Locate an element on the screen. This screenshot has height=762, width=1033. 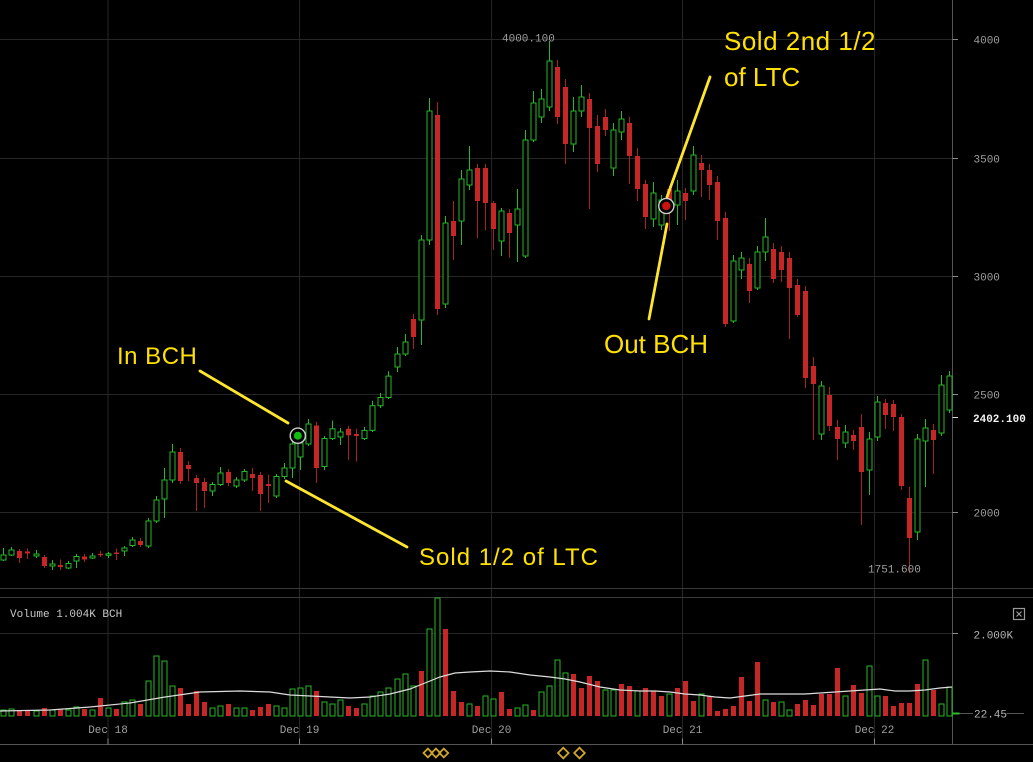
svg-text: 2000 is located at coordinates (987, 515).